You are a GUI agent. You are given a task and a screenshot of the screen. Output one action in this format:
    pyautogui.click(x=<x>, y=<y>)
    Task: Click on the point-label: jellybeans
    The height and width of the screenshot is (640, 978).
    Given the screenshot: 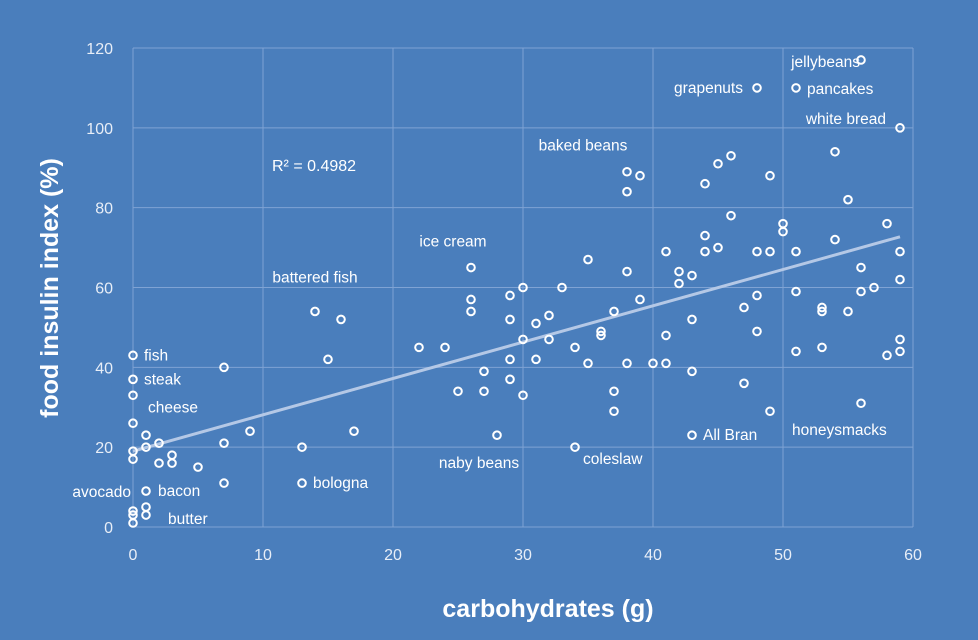 What is the action you would take?
    pyautogui.click(x=825, y=62)
    